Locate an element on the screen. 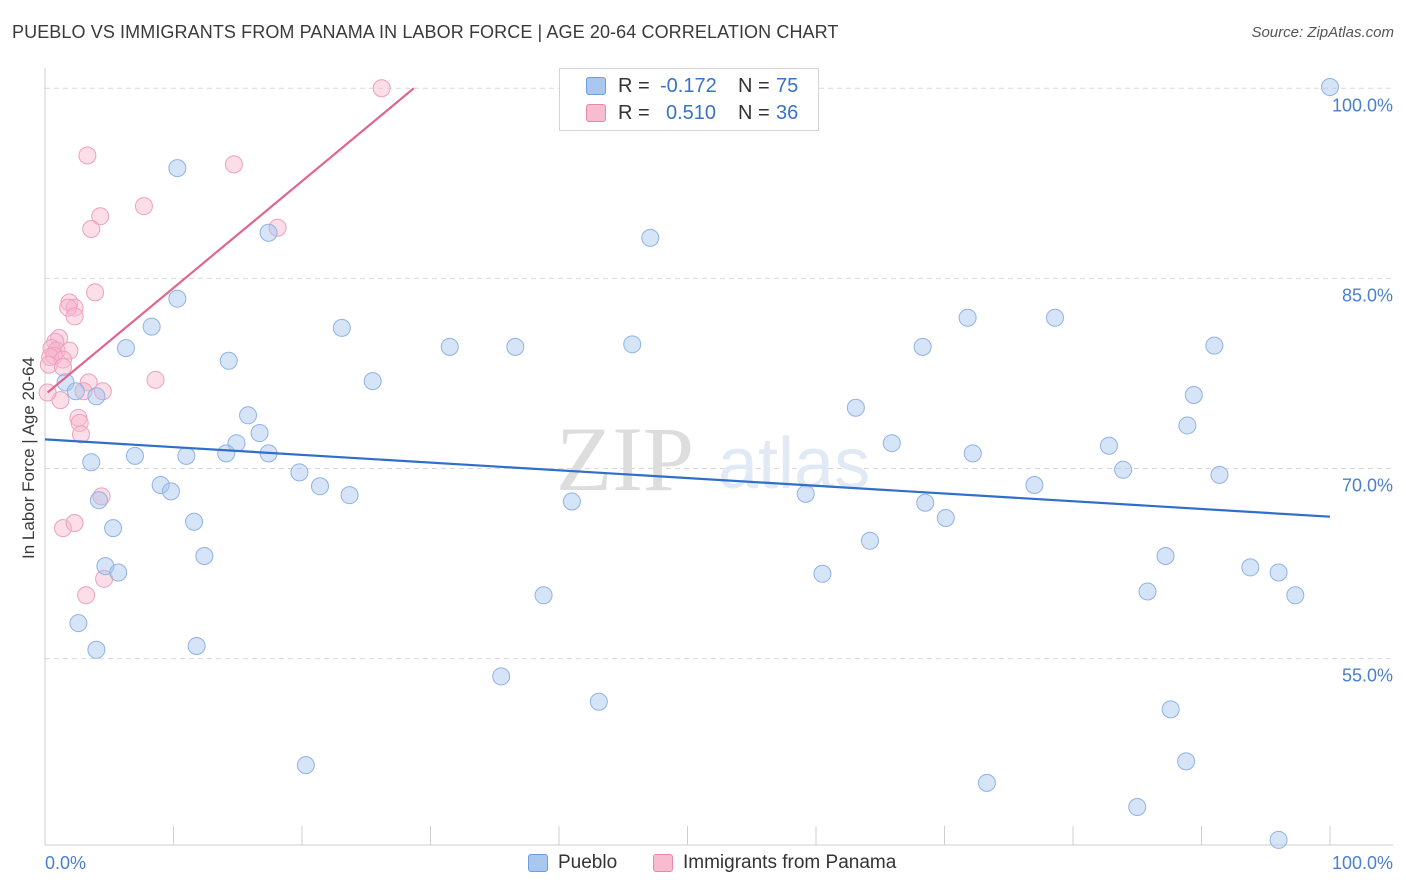 The image size is (1406, 892). legend-r-value: 0.510 is located at coordinates (691, 112).